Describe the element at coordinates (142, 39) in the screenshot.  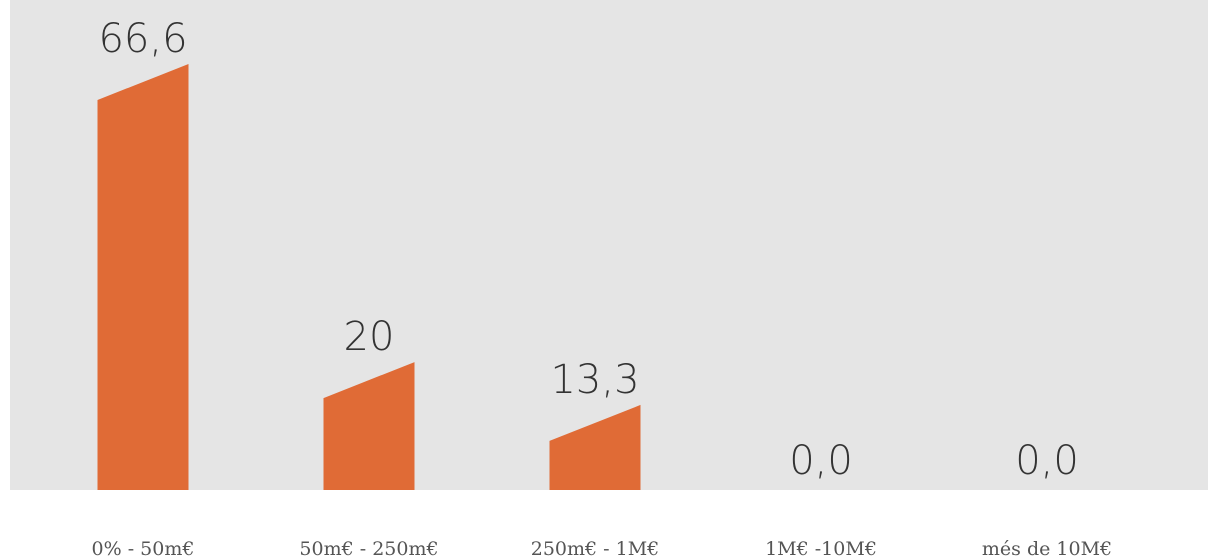
I see `value-label-0: 66,6` at that location.